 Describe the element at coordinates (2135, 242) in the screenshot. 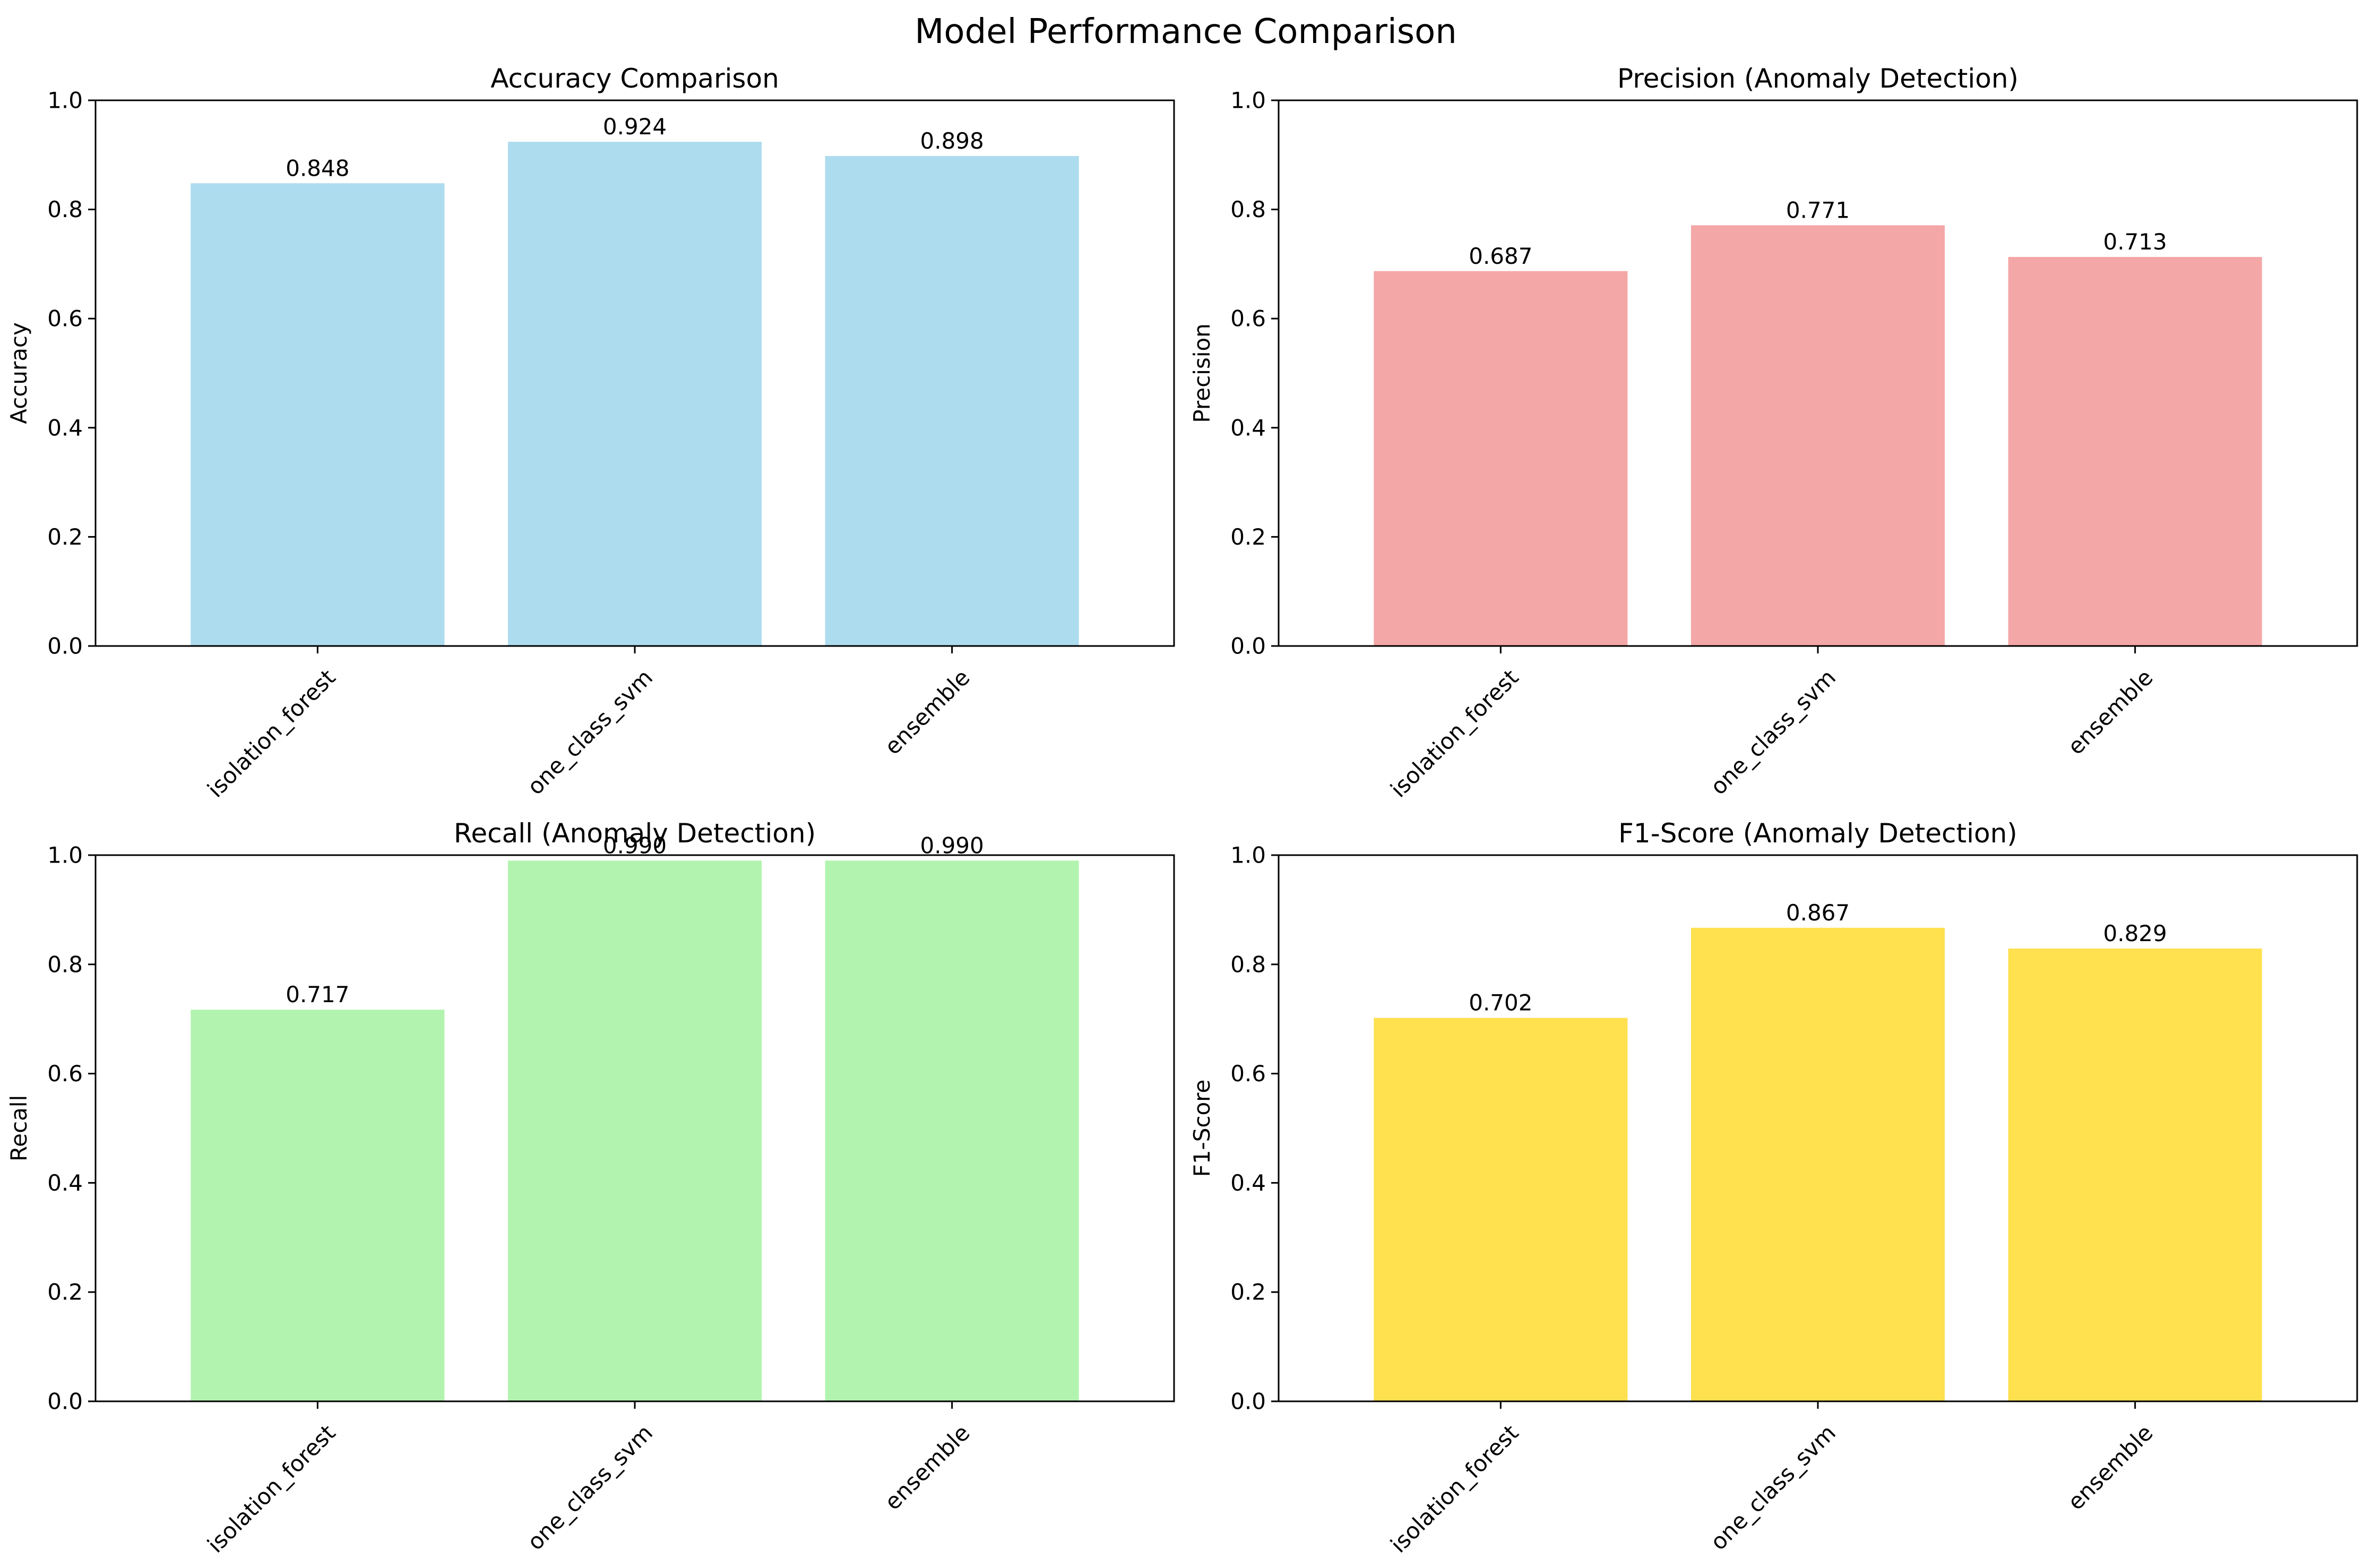

I see `bar-value-label: 0.713` at that location.